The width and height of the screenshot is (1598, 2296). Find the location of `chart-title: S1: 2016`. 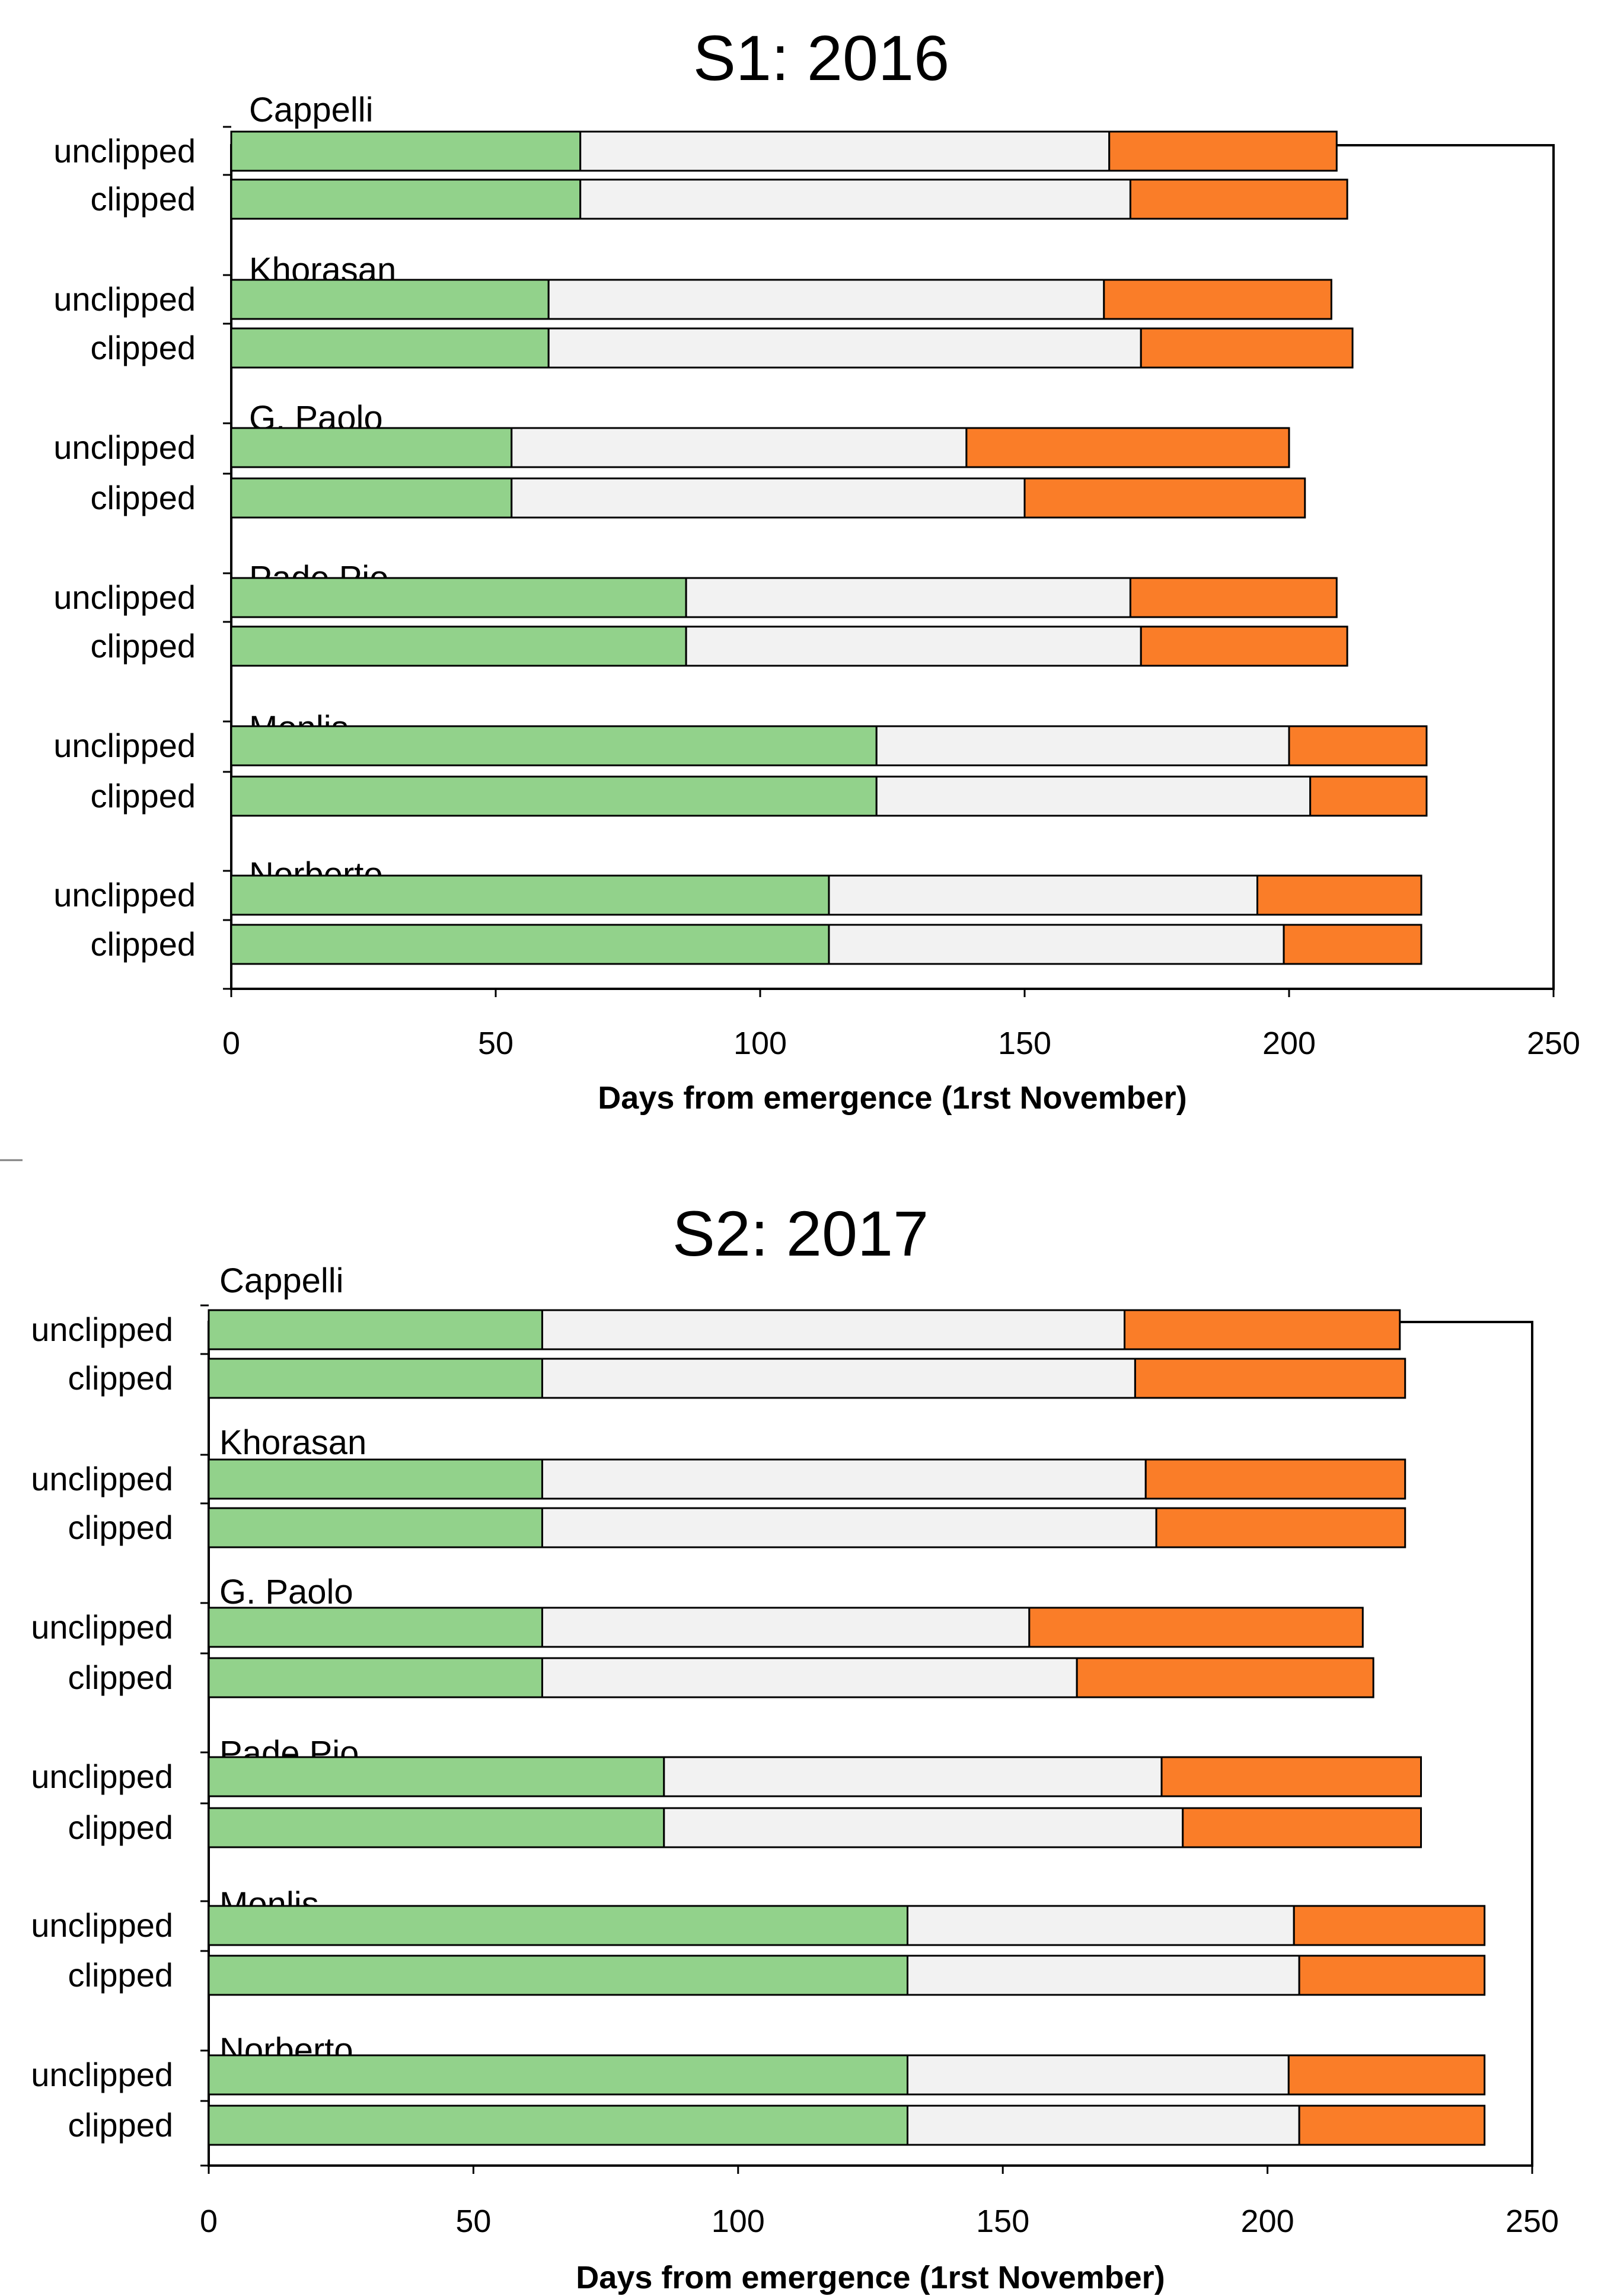

chart-title: S1: 2016 is located at coordinates (821, 58).